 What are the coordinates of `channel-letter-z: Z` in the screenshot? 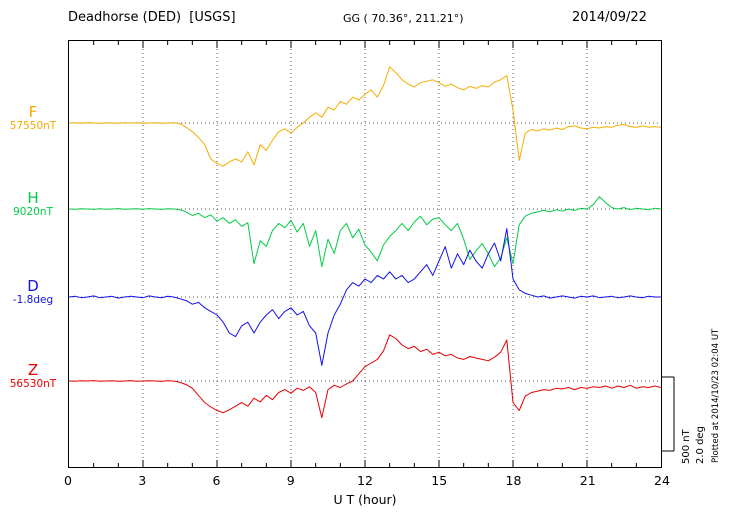 It's located at (33, 370).